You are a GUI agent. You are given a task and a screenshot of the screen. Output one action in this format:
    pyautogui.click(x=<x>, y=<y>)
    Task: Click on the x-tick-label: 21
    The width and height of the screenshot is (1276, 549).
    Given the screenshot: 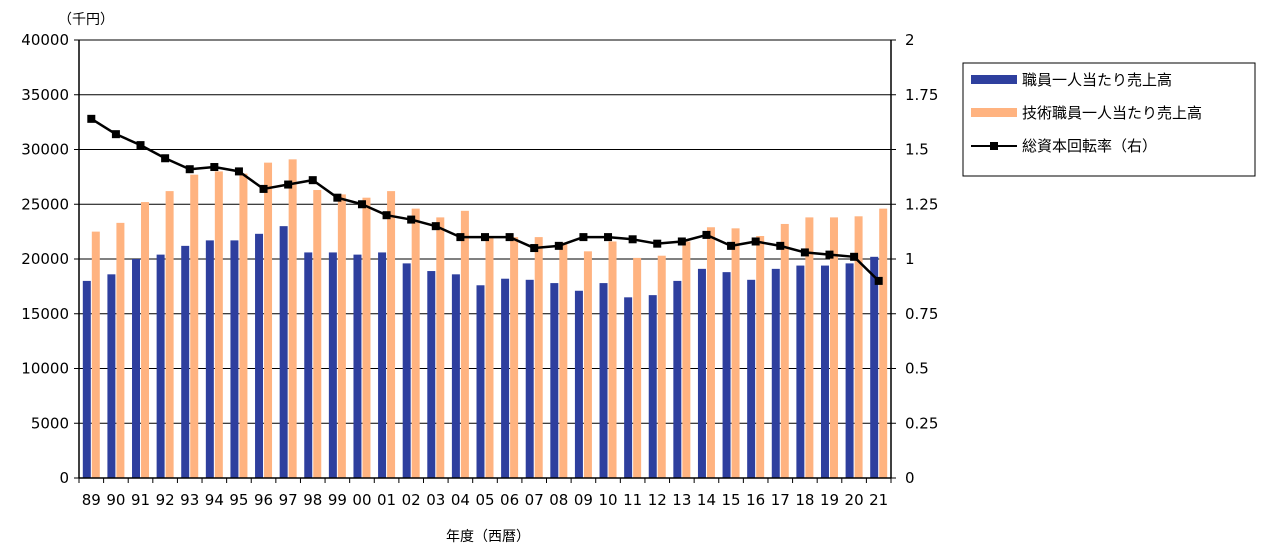 What is the action you would take?
    pyautogui.click(x=878, y=500)
    